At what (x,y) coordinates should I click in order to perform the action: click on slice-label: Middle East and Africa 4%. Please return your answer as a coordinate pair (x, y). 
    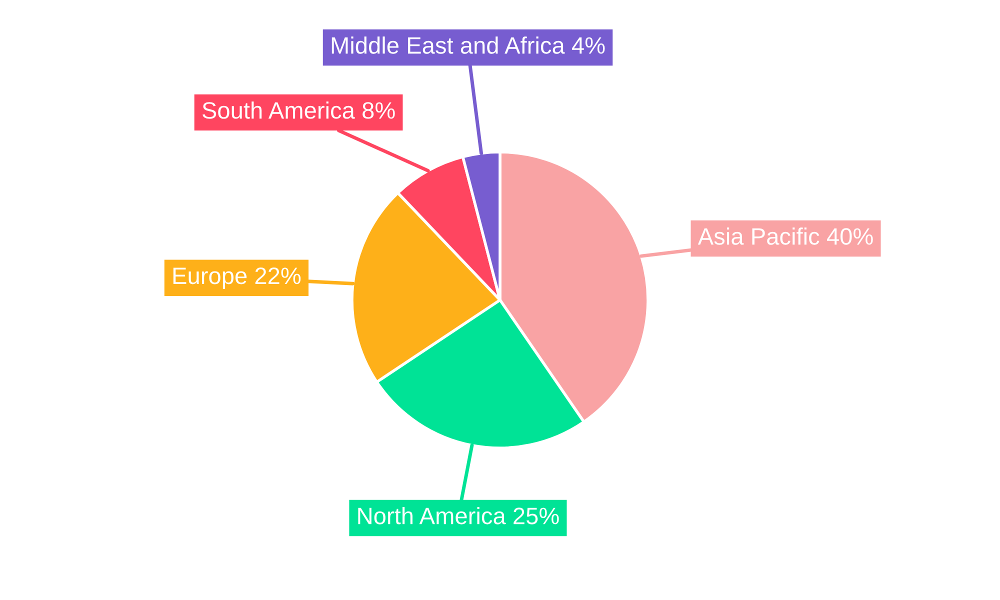
    Looking at the image, I should click on (468, 45).